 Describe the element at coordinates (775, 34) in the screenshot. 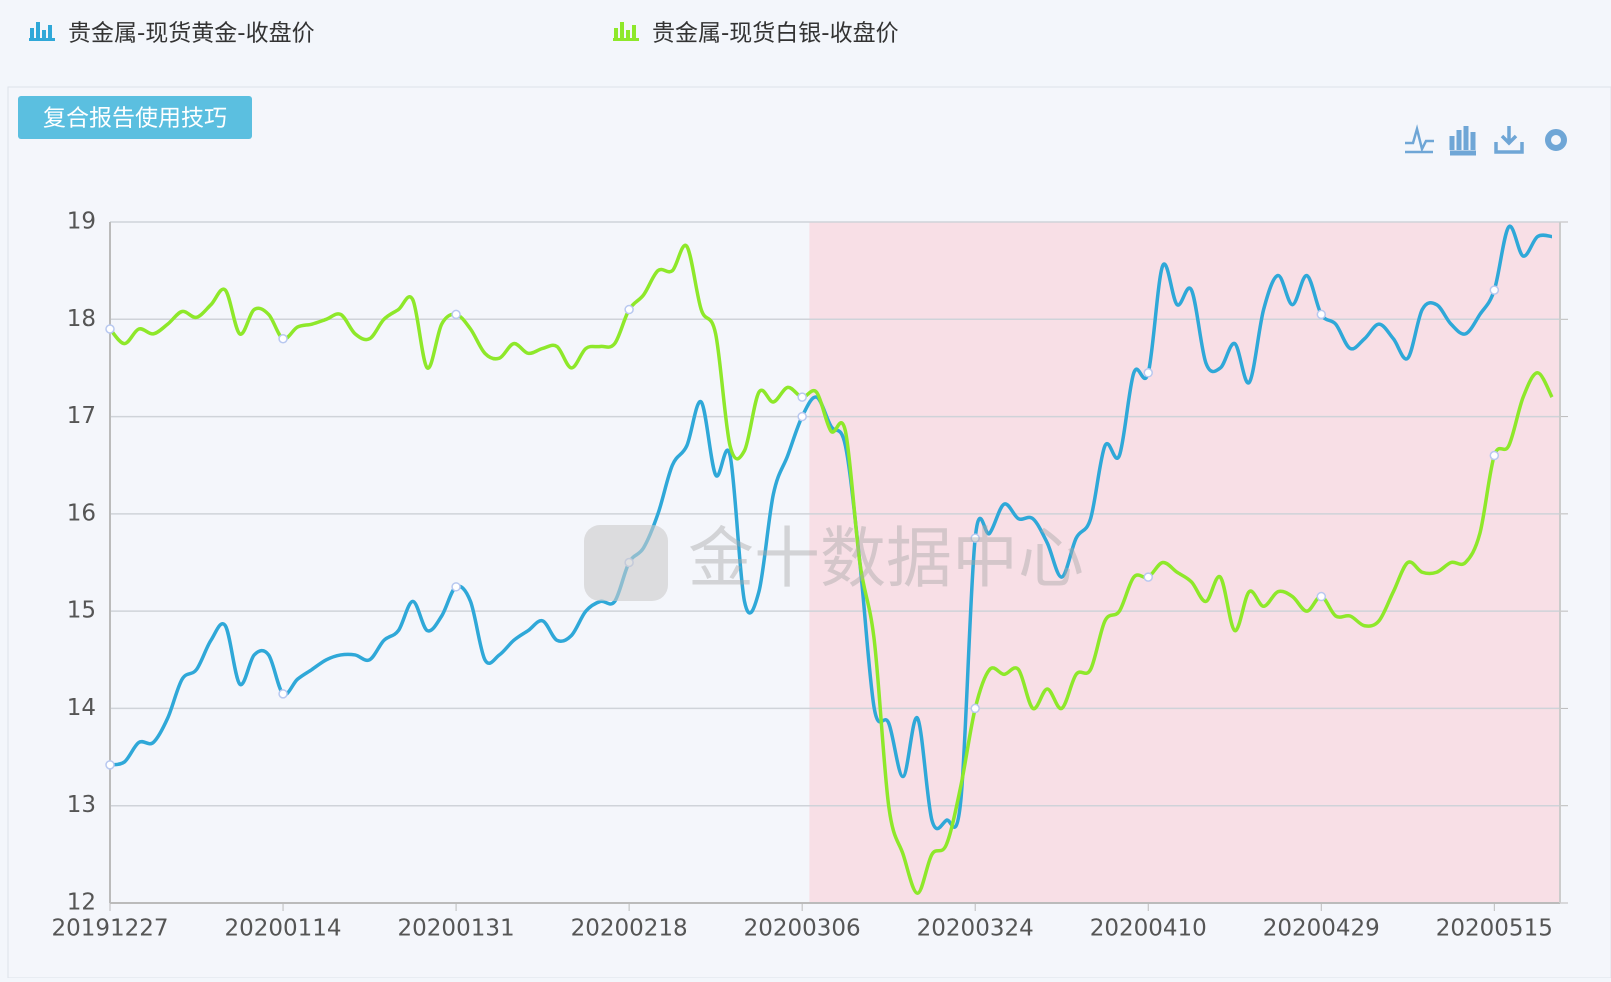

I see `legend-label: 贵金属-现货白银-收盘价` at that location.